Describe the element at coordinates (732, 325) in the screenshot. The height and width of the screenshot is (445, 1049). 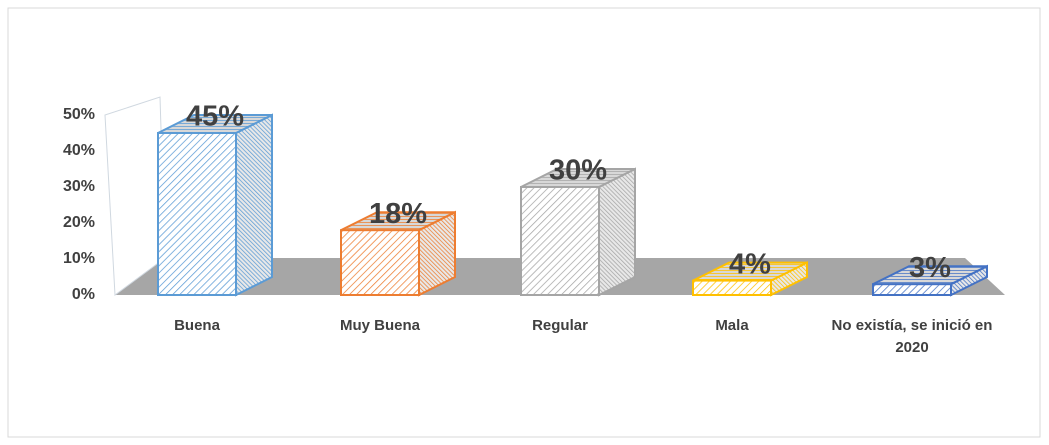
I see `x-tick-label: Mala` at that location.